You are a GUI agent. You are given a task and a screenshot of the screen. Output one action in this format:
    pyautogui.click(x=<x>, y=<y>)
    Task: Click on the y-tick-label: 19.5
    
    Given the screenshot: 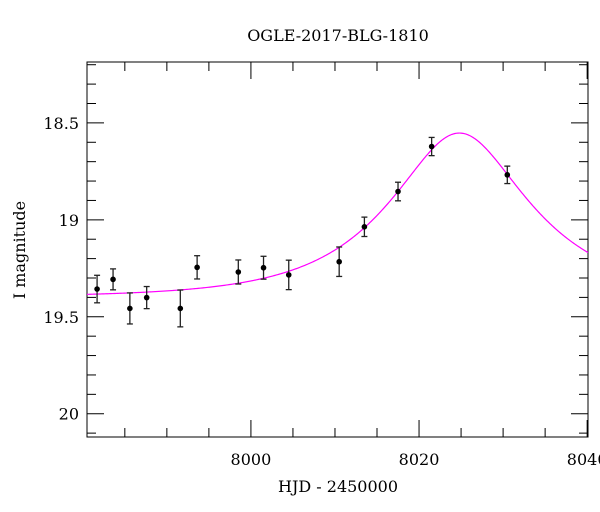 What is the action you would take?
    pyautogui.click(x=61, y=317)
    